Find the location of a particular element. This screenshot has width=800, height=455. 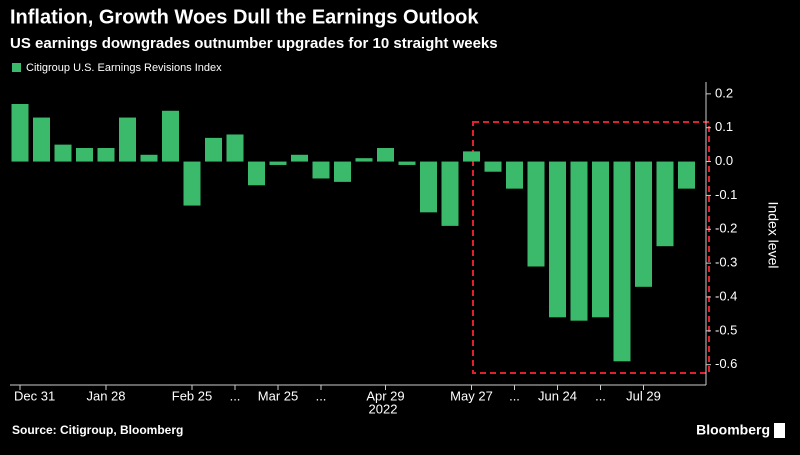

y-tick-label: -0.1 is located at coordinates (726, 194).